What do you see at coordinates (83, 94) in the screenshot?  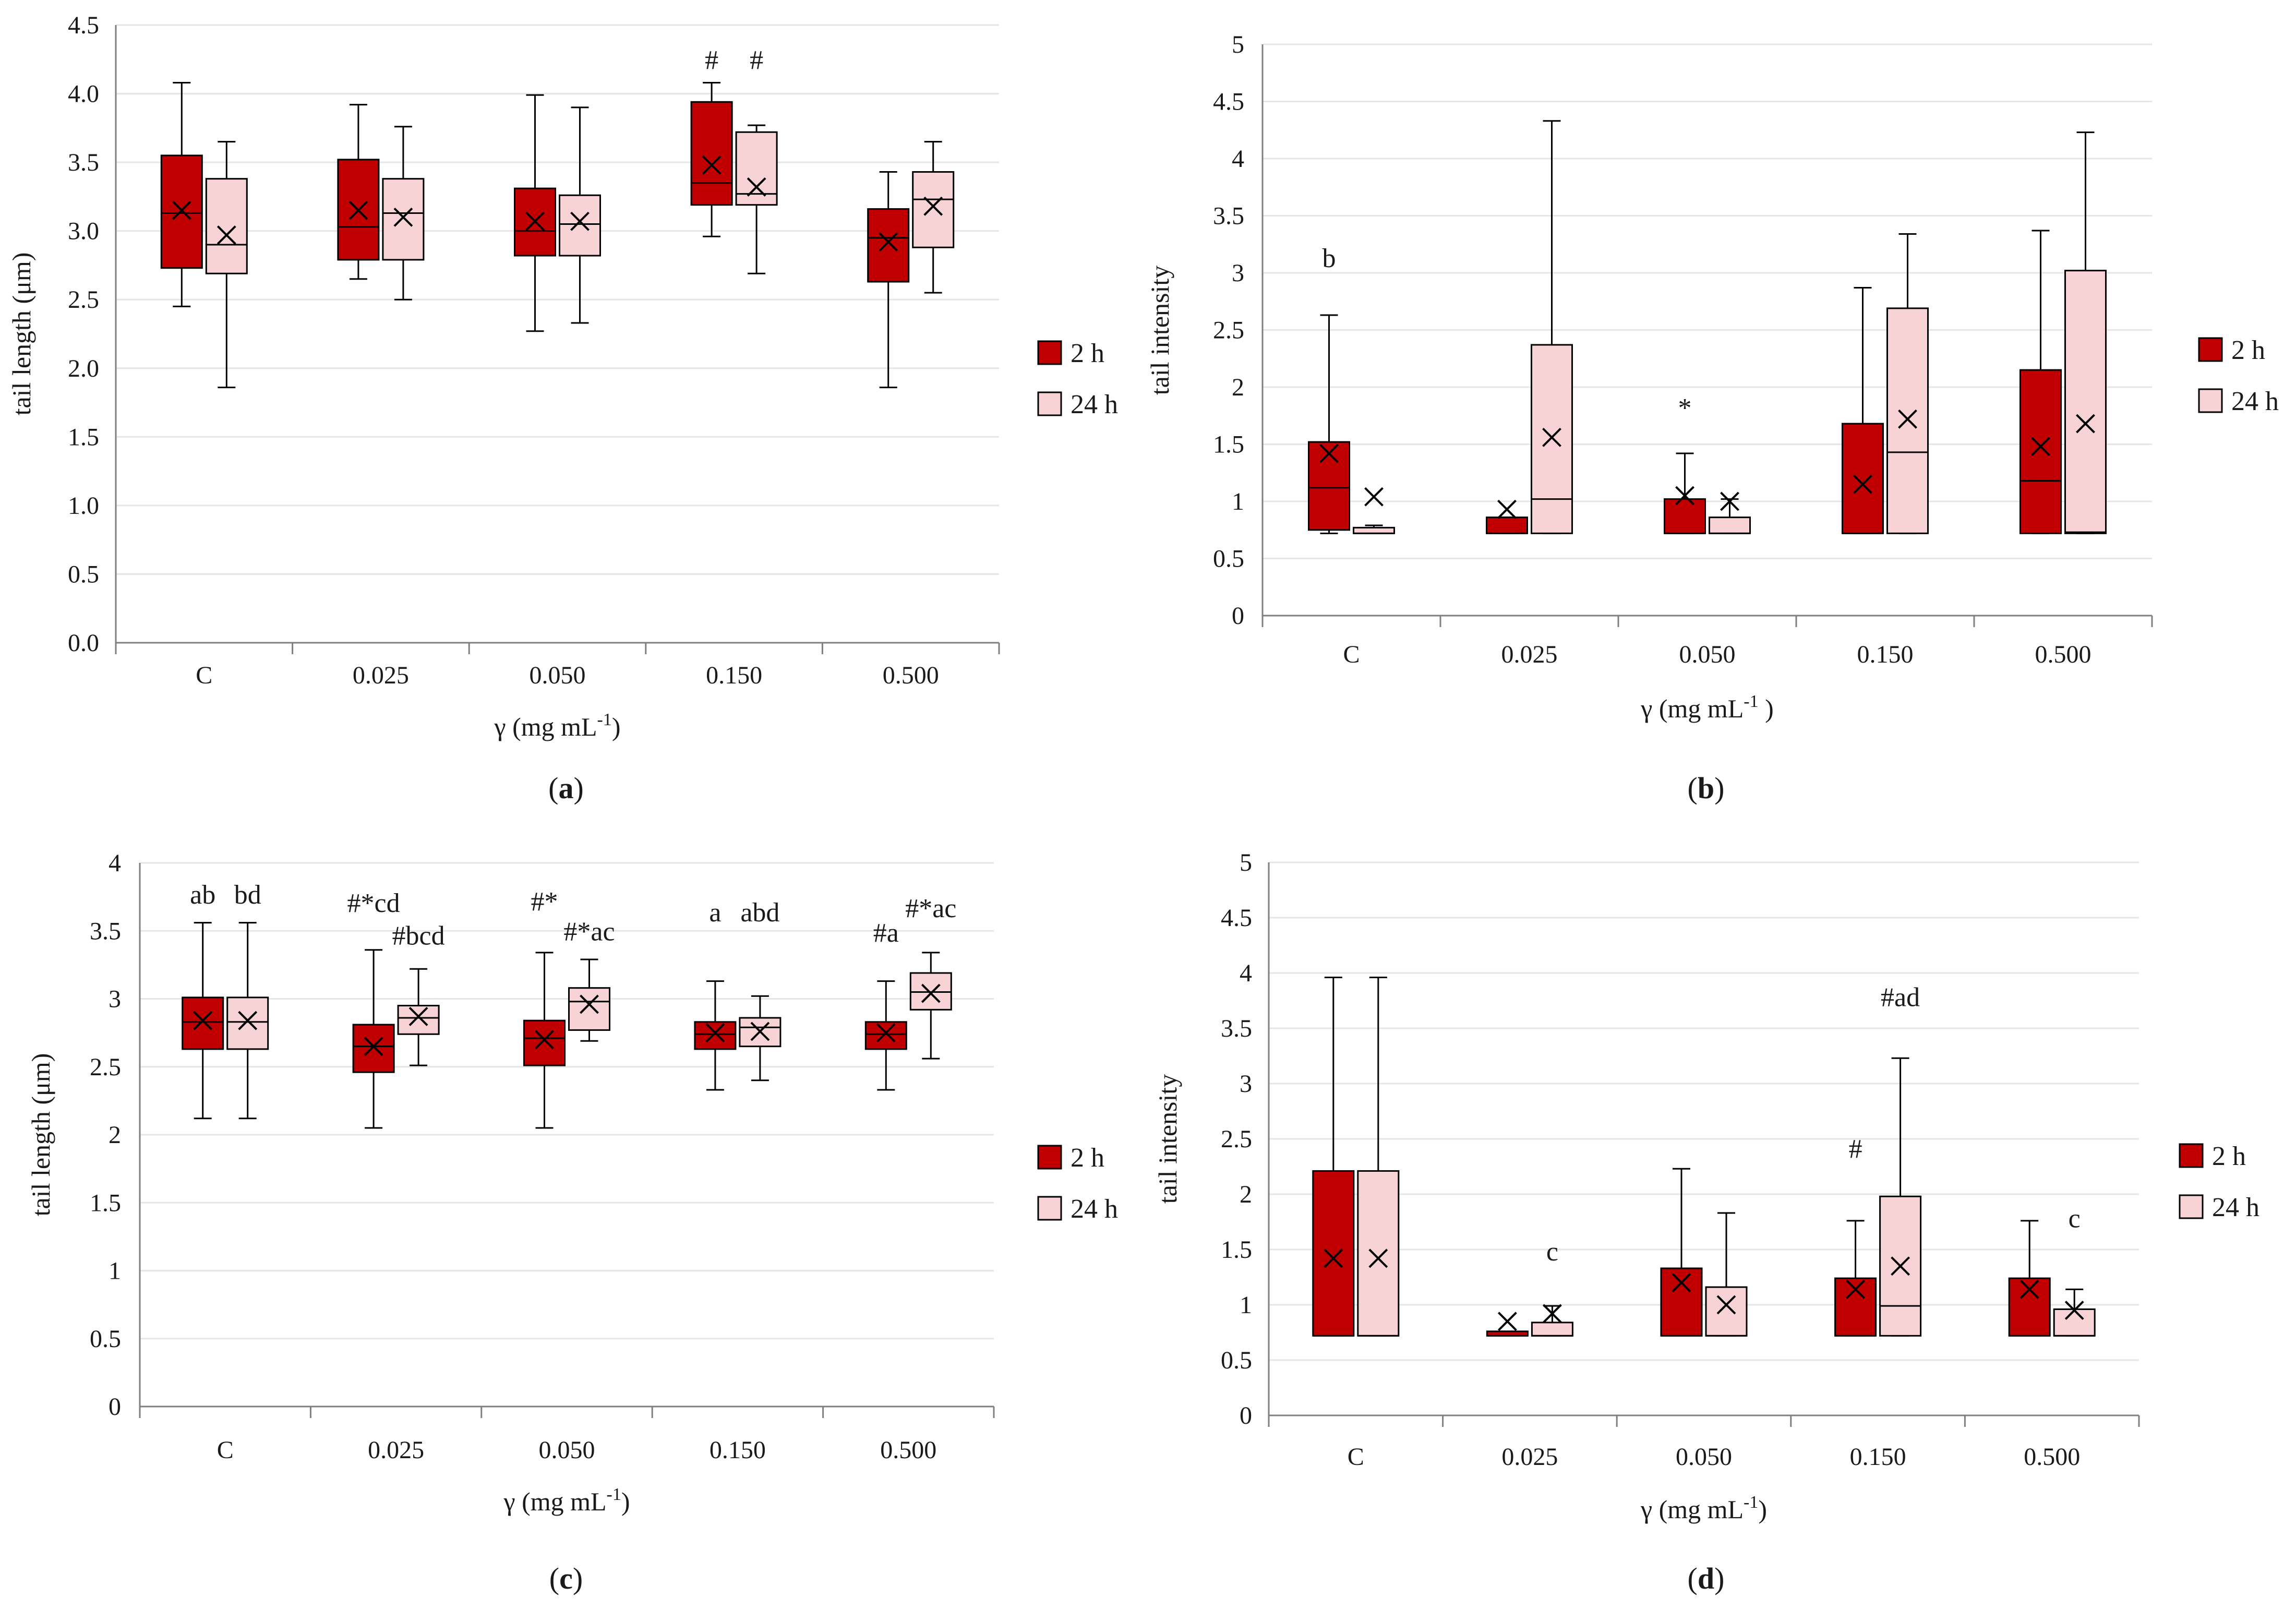 I see `y-tick-label: 4.0` at bounding box center [83, 94].